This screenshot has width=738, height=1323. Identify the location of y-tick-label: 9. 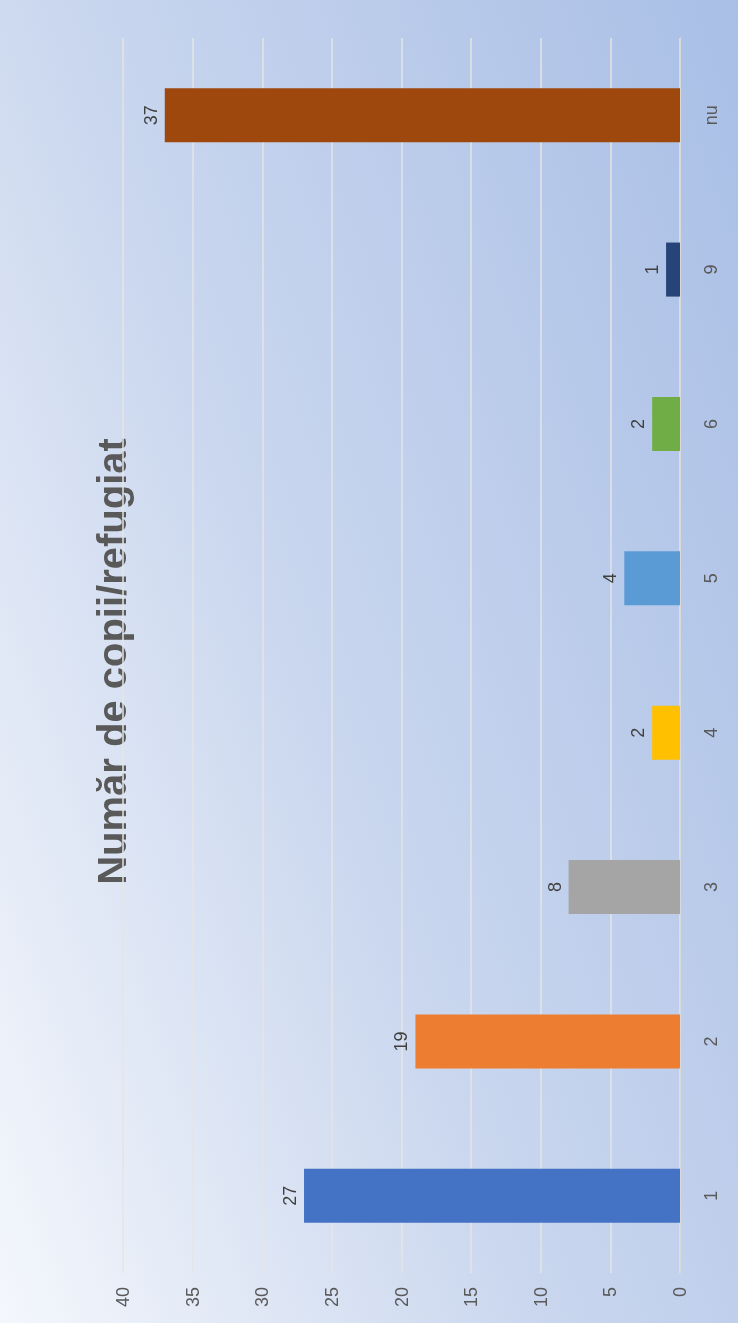
(711, 269).